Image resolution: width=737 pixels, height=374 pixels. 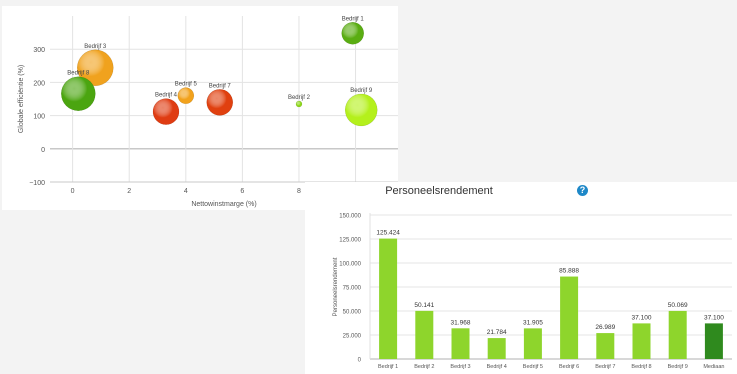 What do you see at coordinates (353, 19) in the screenshot?
I see `bubble-label: Bedrijf 1` at bounding box center [353, 19].